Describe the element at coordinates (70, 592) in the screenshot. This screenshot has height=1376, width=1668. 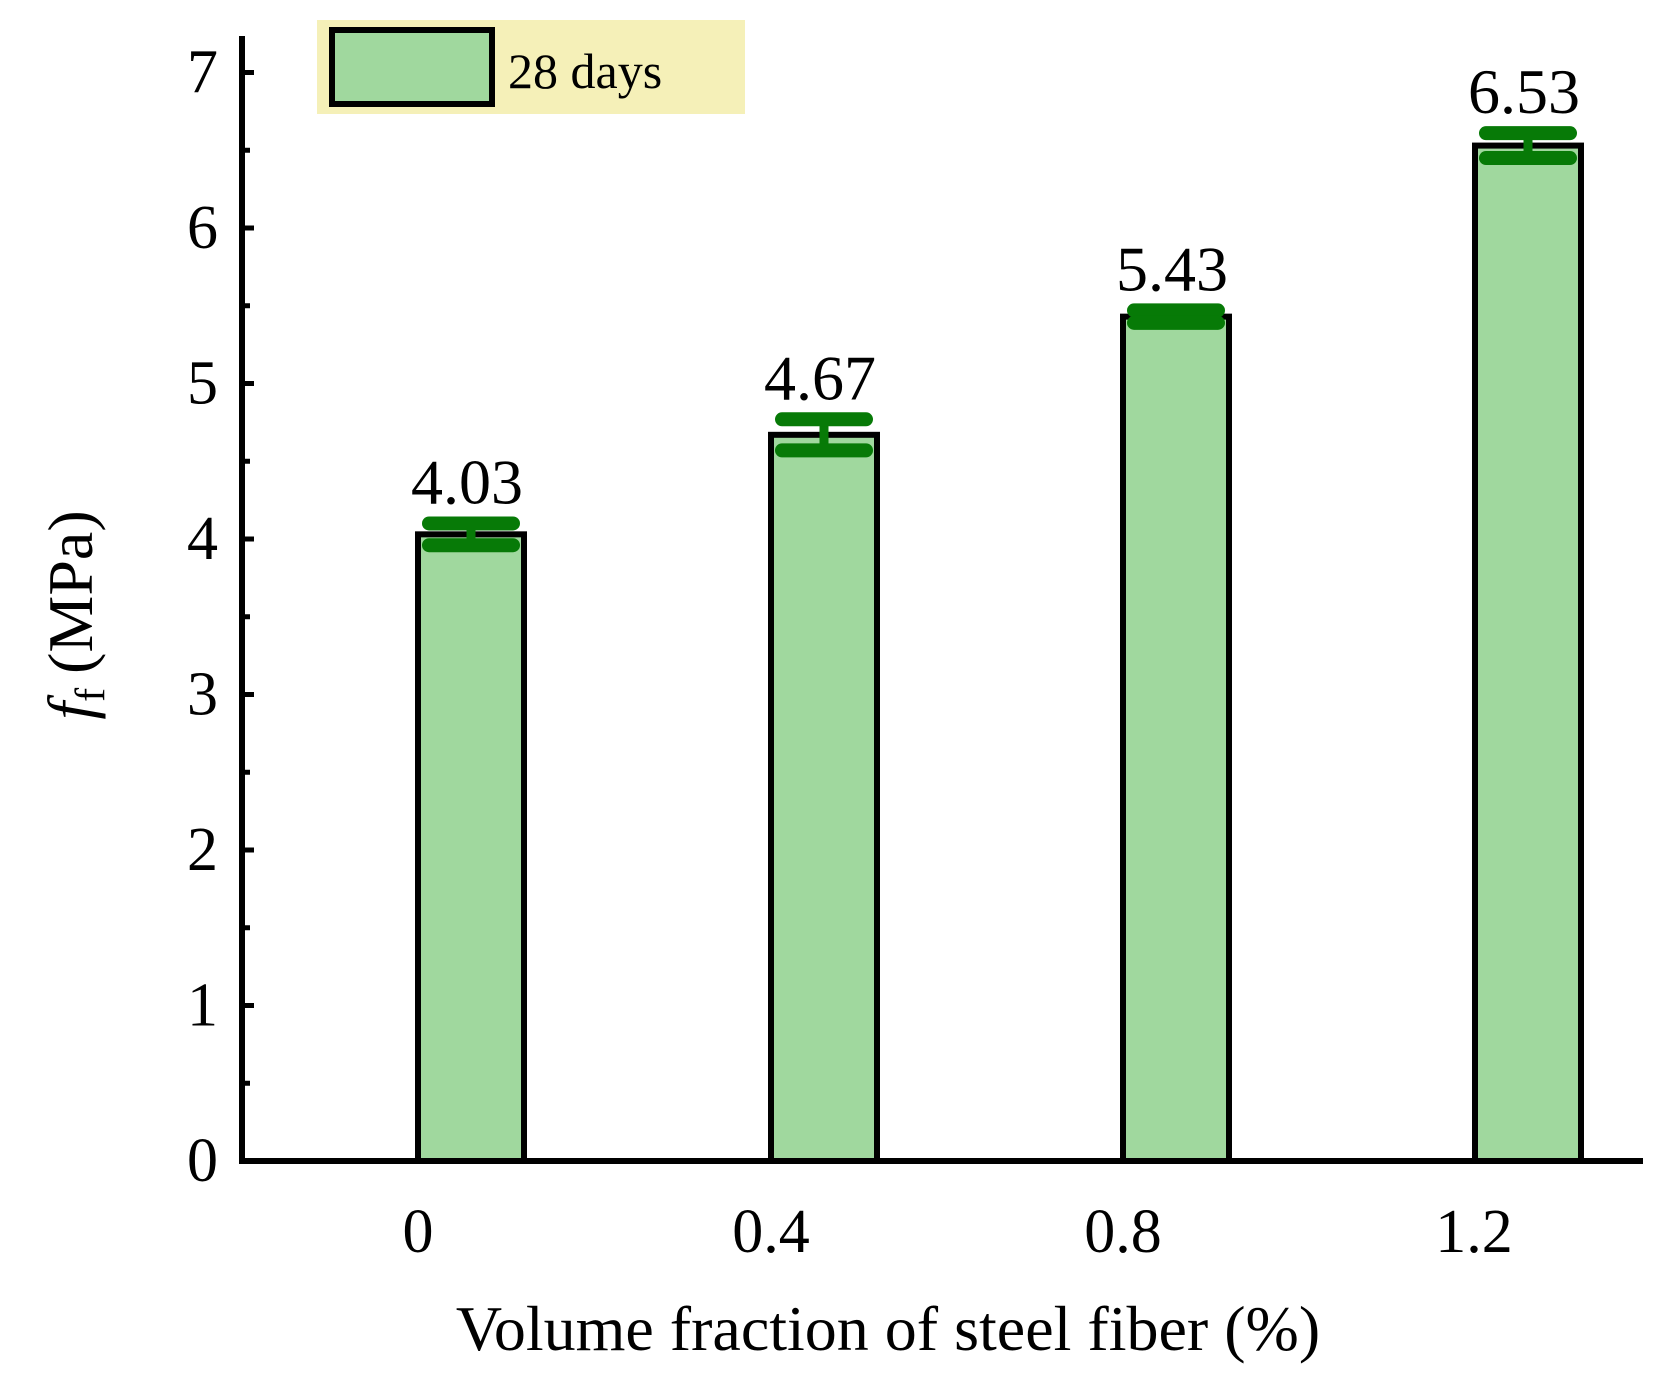
I see `y-axis-title-unit: (MPa)` at that location.